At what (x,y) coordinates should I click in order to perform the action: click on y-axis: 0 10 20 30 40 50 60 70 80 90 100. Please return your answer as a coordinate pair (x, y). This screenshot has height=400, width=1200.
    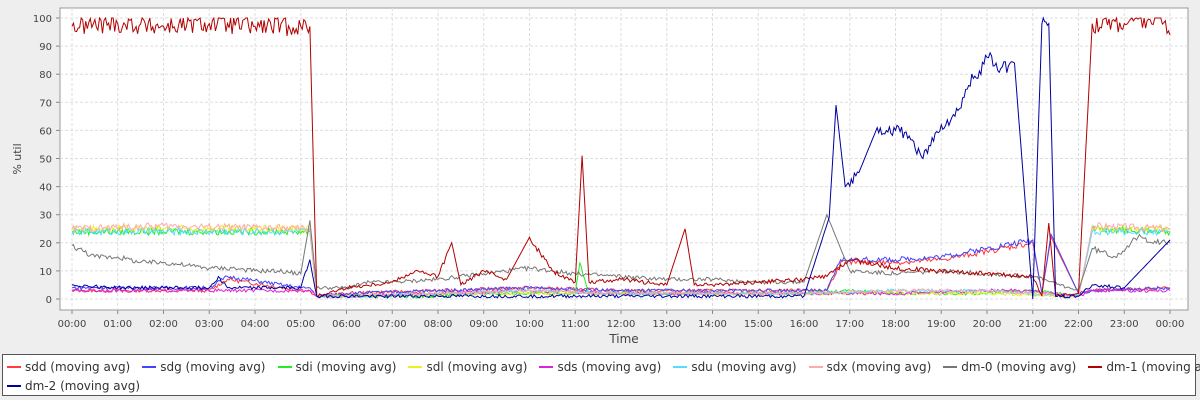
    Looking at the image, I should click on (46, 160).